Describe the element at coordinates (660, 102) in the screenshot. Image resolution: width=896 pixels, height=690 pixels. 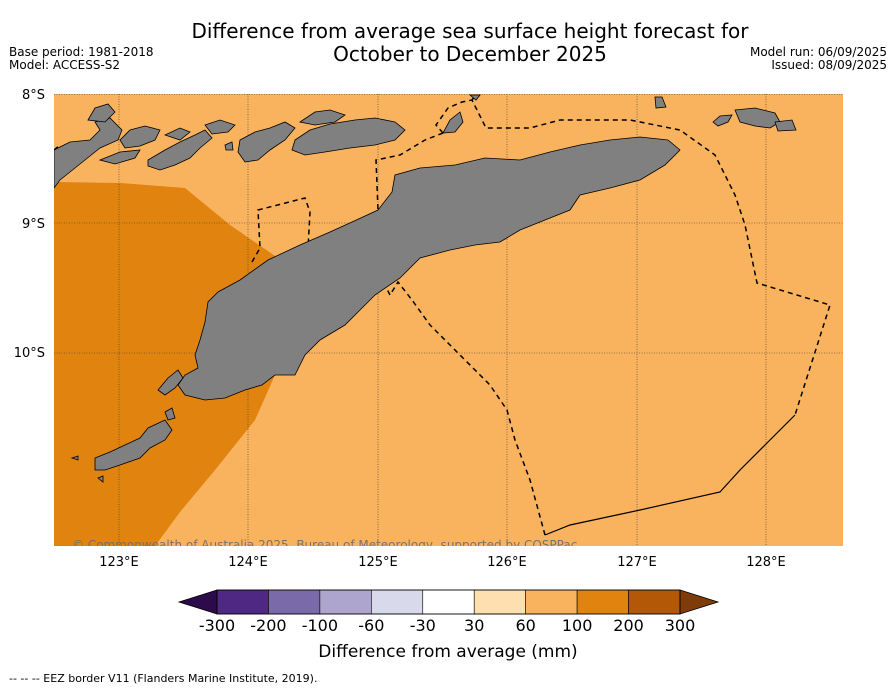
I see `island-i` at that location.